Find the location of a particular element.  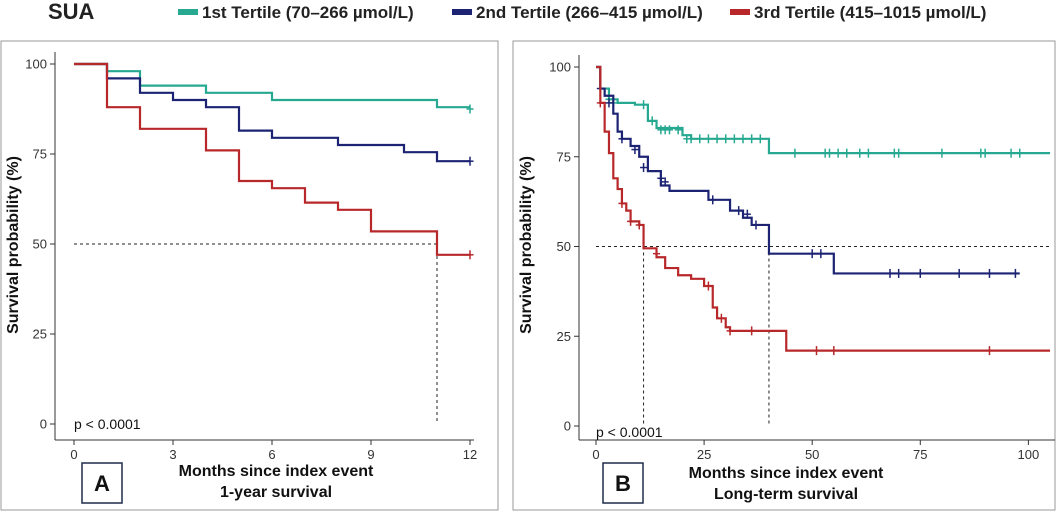

panel-a-x-tick-label: 3 is located at coordinates (172, 454).